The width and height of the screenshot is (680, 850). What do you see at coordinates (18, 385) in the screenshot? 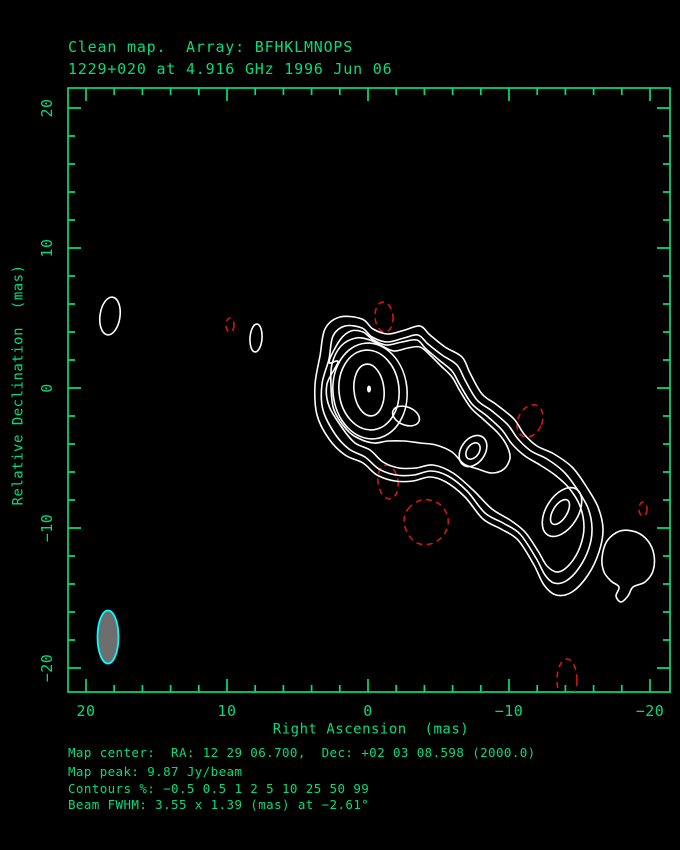
I see `y-axis-title: Relative Declination (mas)` at bounding box center [18, 385].